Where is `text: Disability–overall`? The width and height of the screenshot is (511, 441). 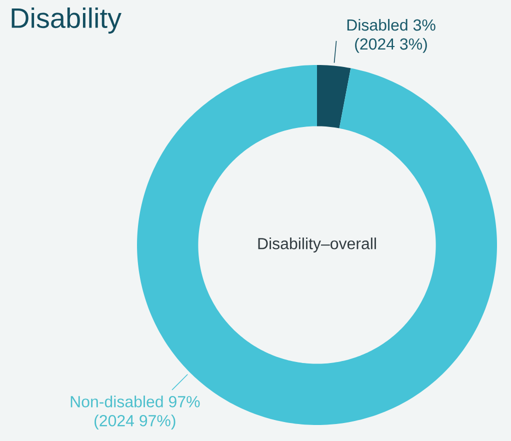
text: Disability–overall is located at coordinates (317, 245).